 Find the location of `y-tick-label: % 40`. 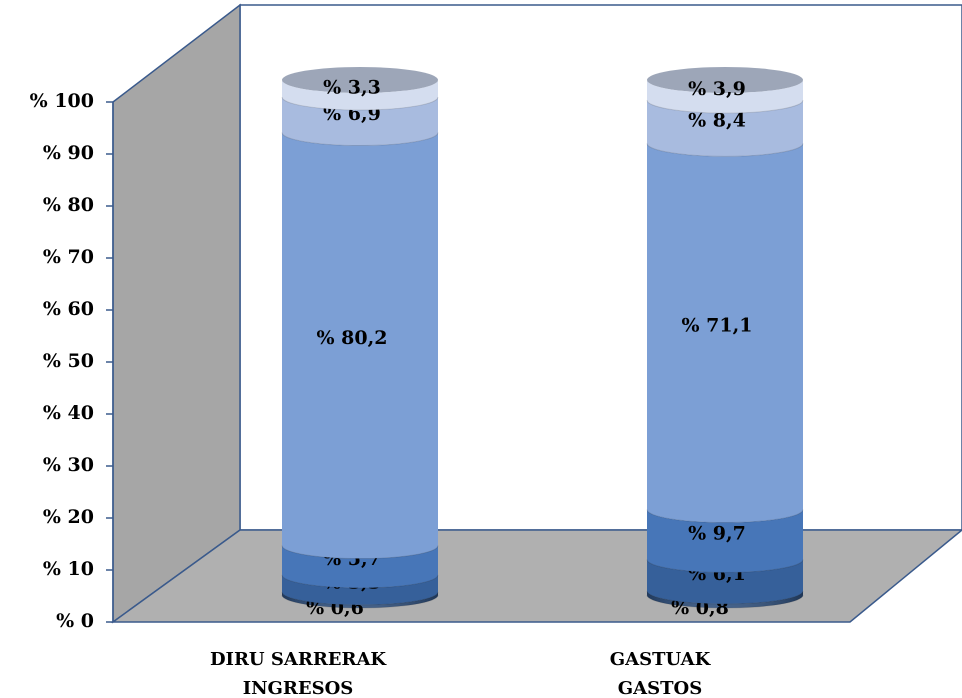

y-tick-label: % 40 is located at coordinates (68, 413).